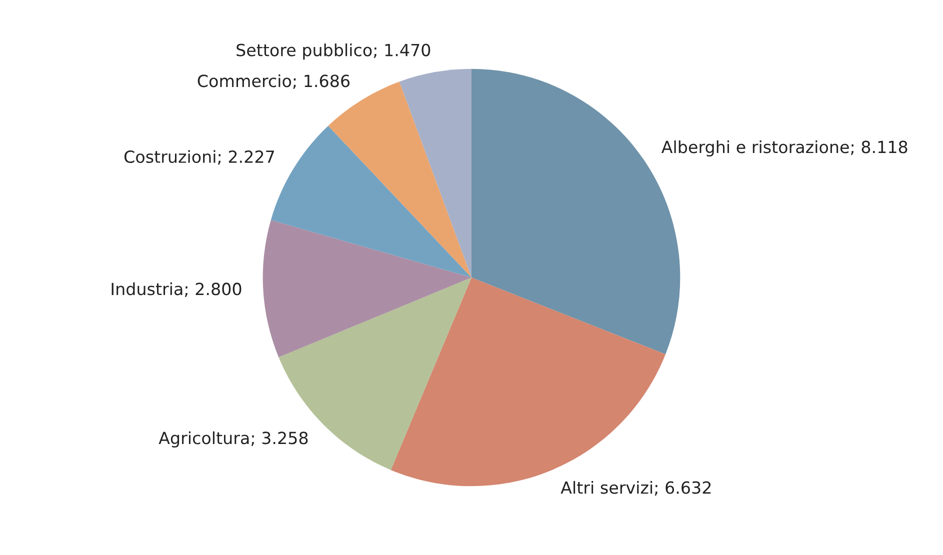  What do you see at coordinates (199, 157) in the screenshot?
I see `slice-label: Costruzioni; 2.227` at bounding box center [199, 157].